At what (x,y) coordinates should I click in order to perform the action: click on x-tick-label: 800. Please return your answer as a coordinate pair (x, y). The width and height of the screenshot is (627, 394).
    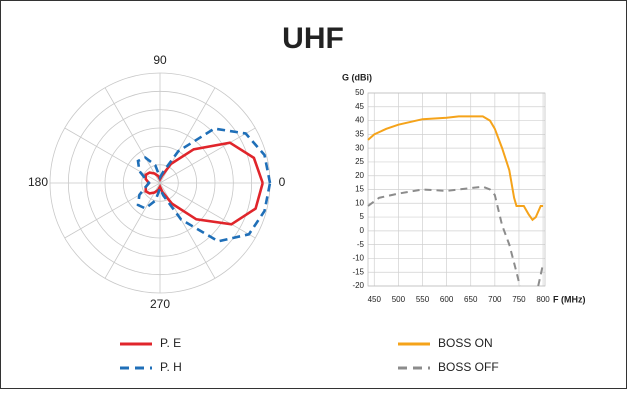
    Looking at the image, I should click on (543, 299).